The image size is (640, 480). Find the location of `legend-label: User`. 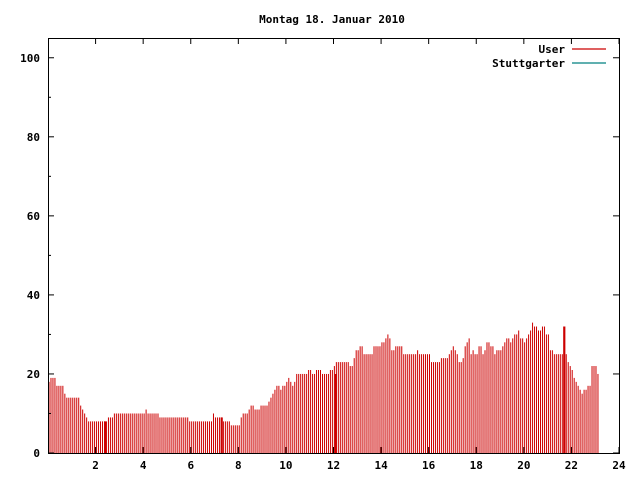

legend-label: User is located at coordinates (552, 49).